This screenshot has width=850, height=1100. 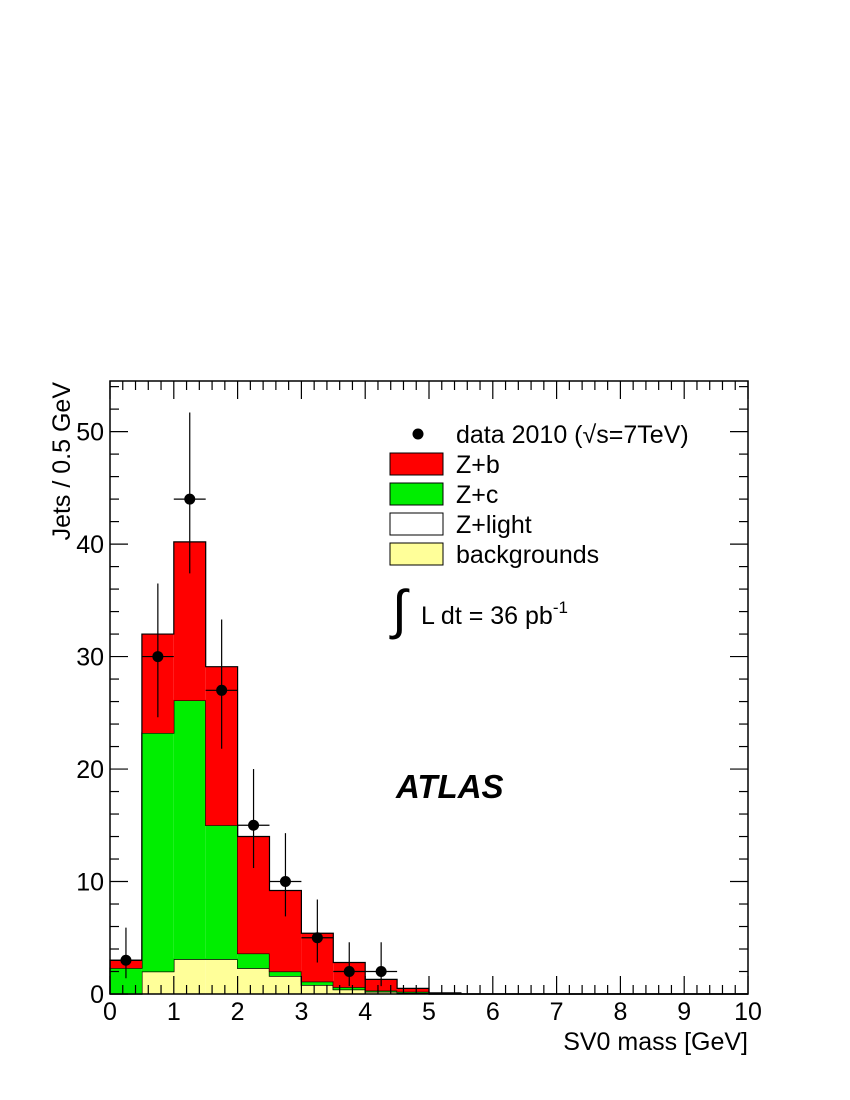 I want to click on x-tick-label: 5, so click(x=429, y=1012).